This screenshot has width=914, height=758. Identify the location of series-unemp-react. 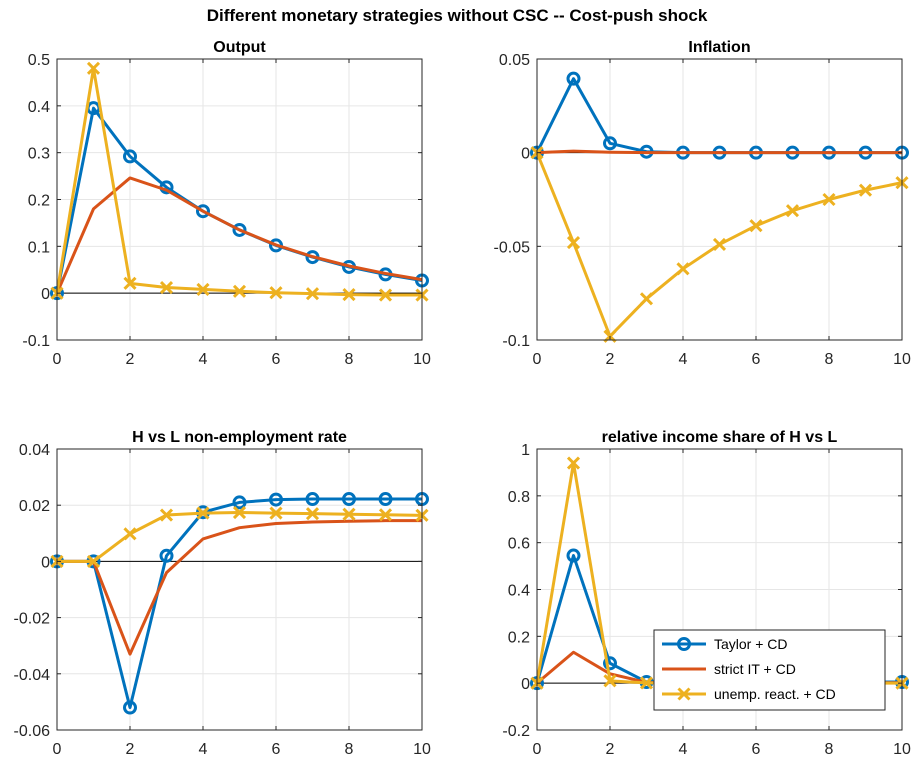
(239, 536).